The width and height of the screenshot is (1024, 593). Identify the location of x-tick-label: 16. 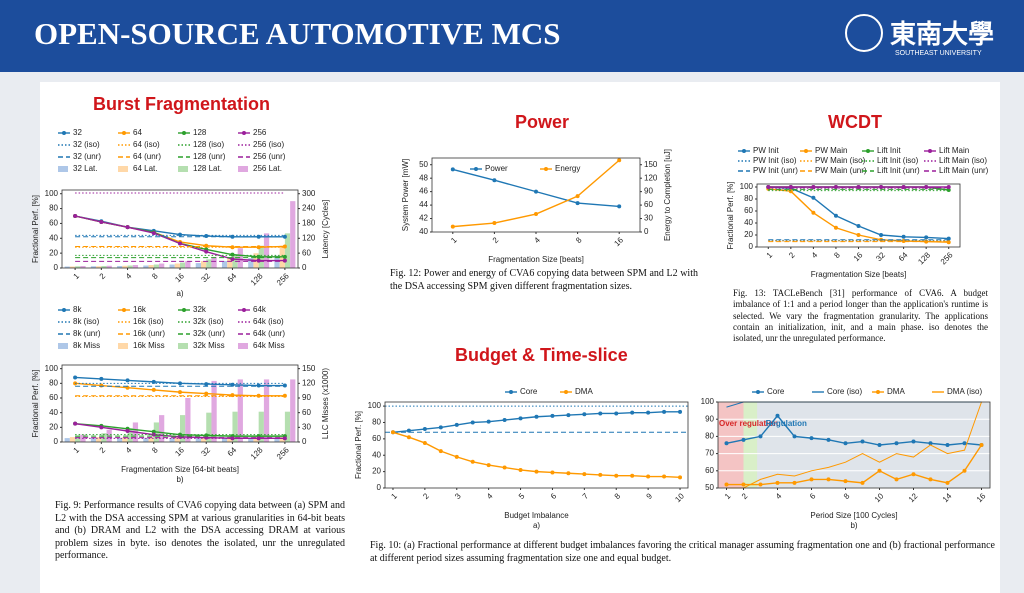
(618, 241).